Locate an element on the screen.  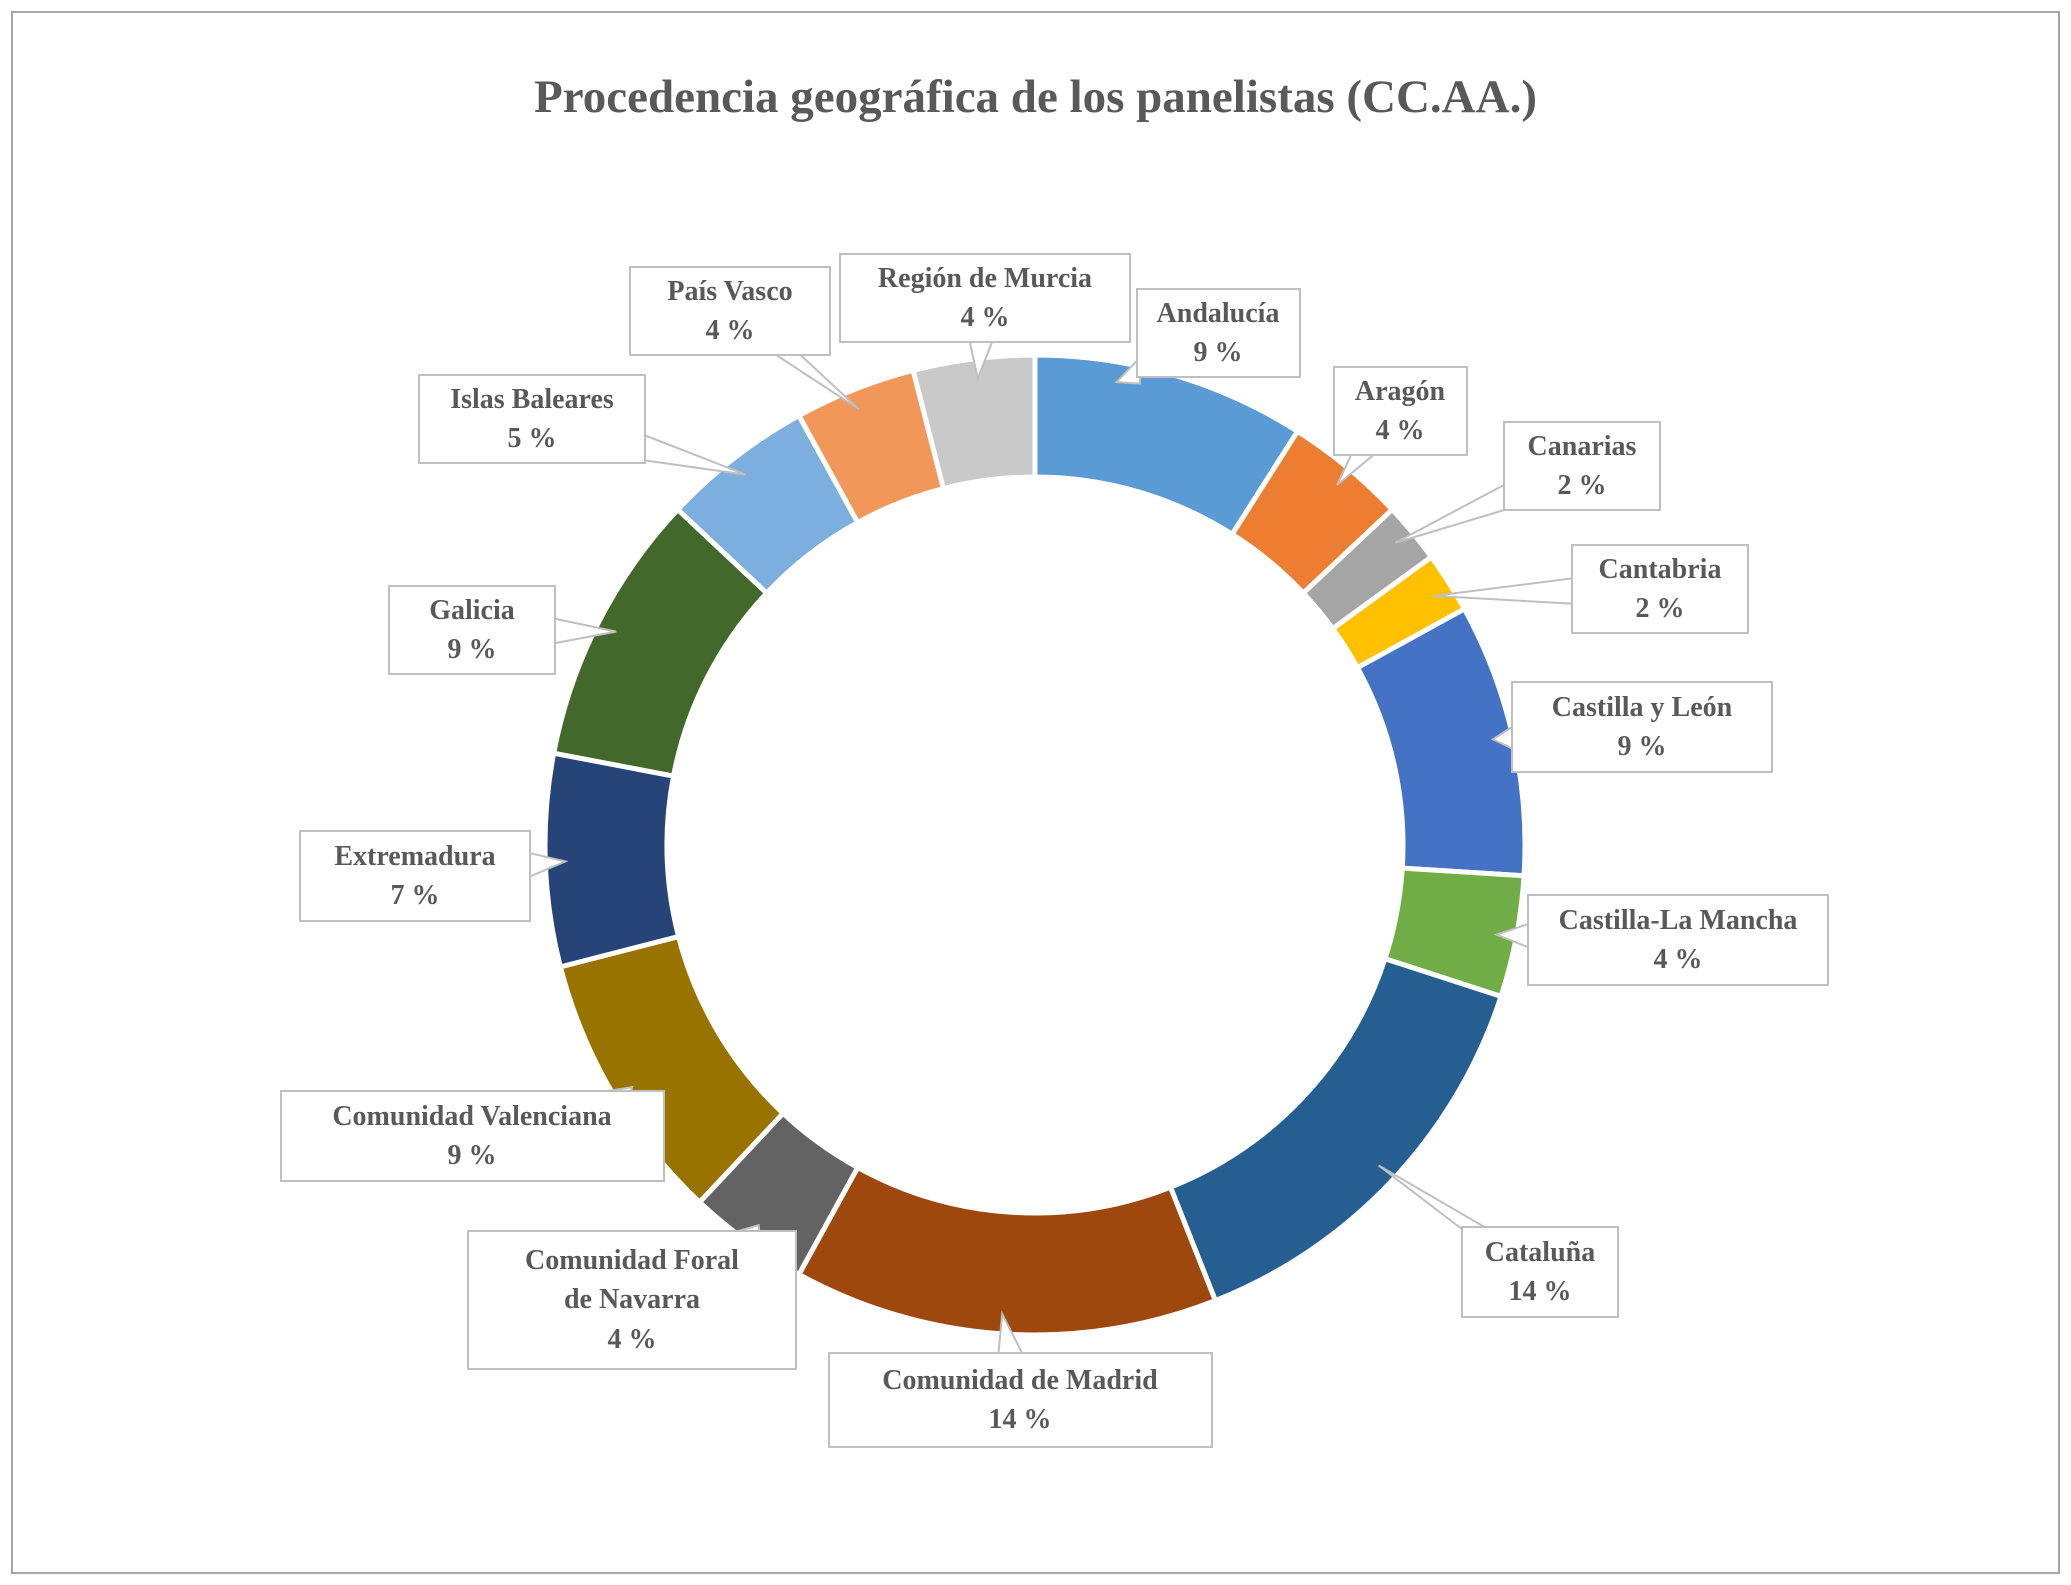
donut-segment-region-de-murcia is located at coordinates (974, 422).